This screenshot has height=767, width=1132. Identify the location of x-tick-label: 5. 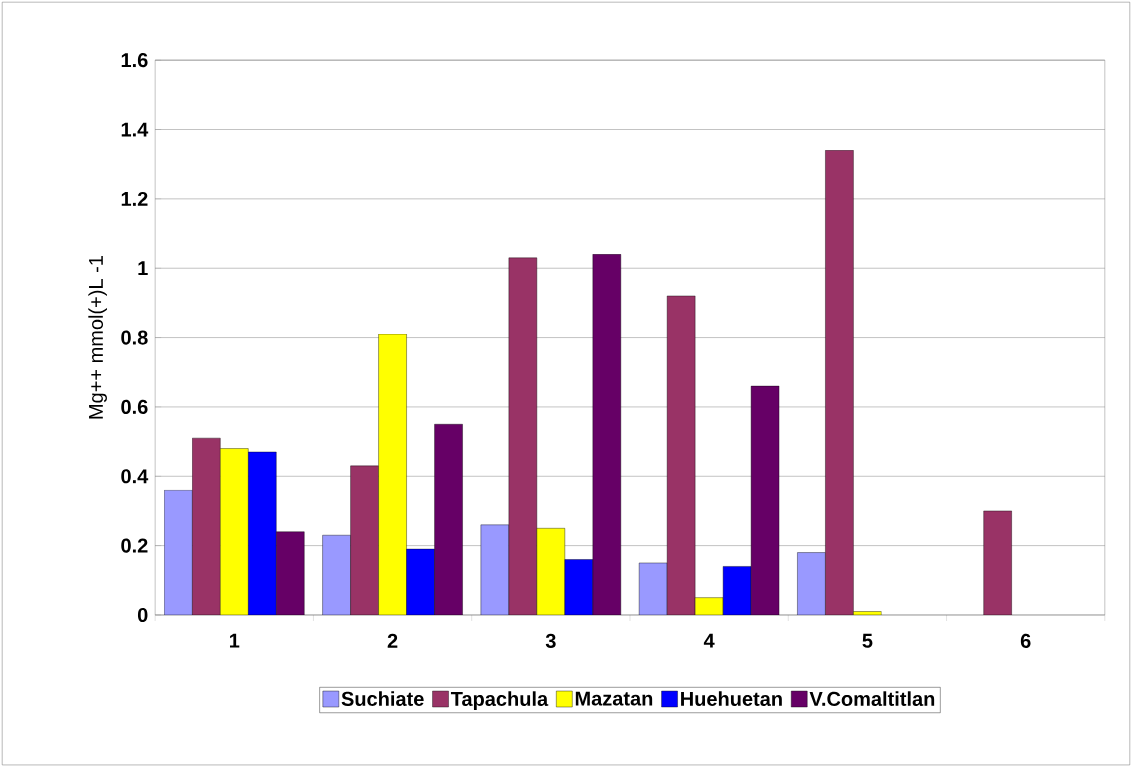
(867, 640).